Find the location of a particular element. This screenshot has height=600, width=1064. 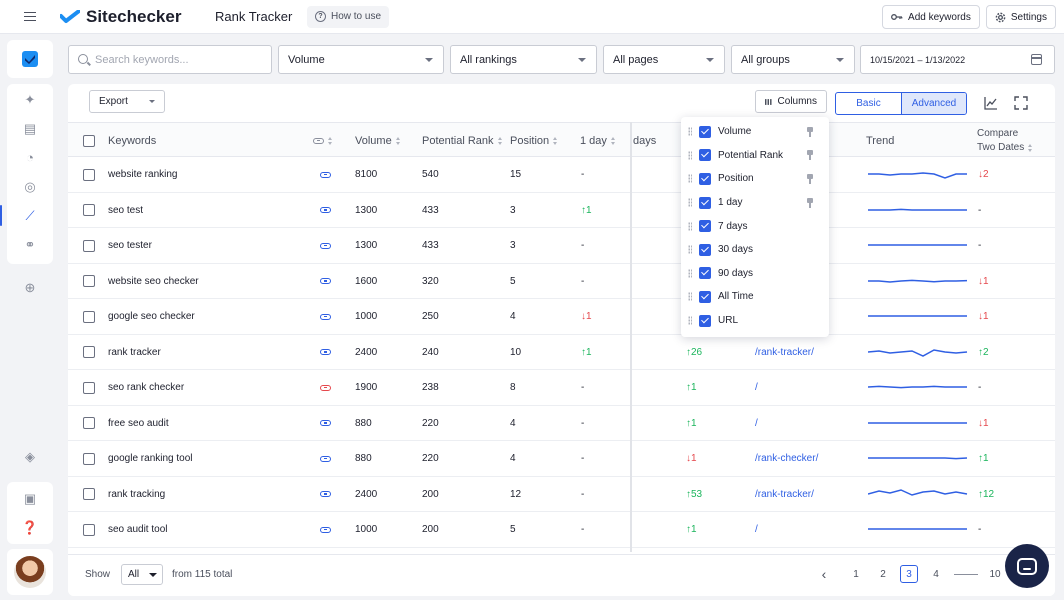

page-1-button: 1 is located at coordinates (856, 574).